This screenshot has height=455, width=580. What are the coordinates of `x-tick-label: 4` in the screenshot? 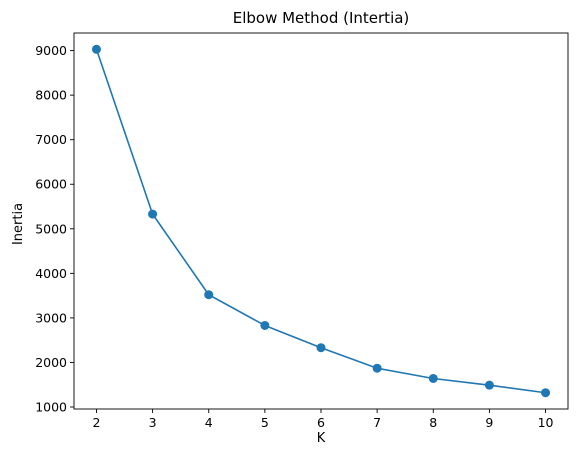 It's located at (209, 422).